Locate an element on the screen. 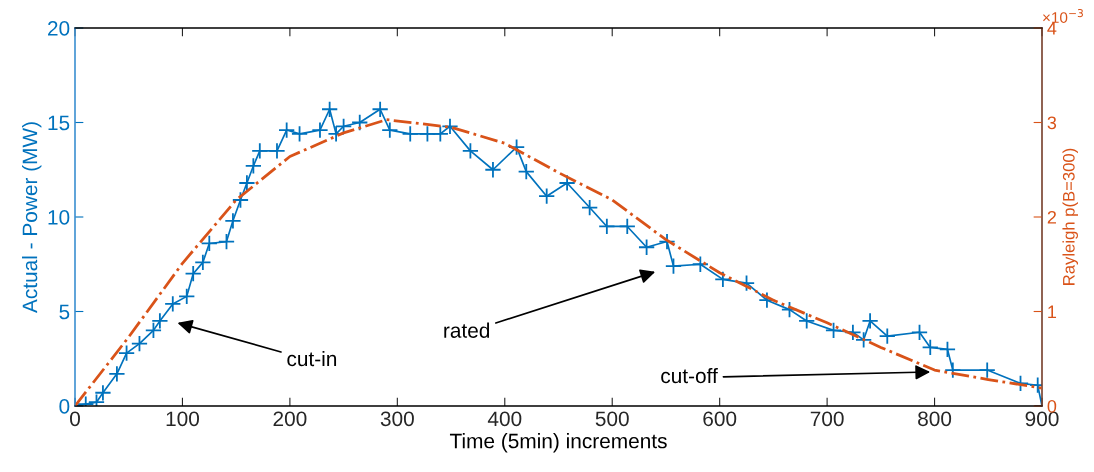 Image resolution: width=1094 pixels, height=472 pixels. x-tick-label: 0 is located at coordinates (75, 419).